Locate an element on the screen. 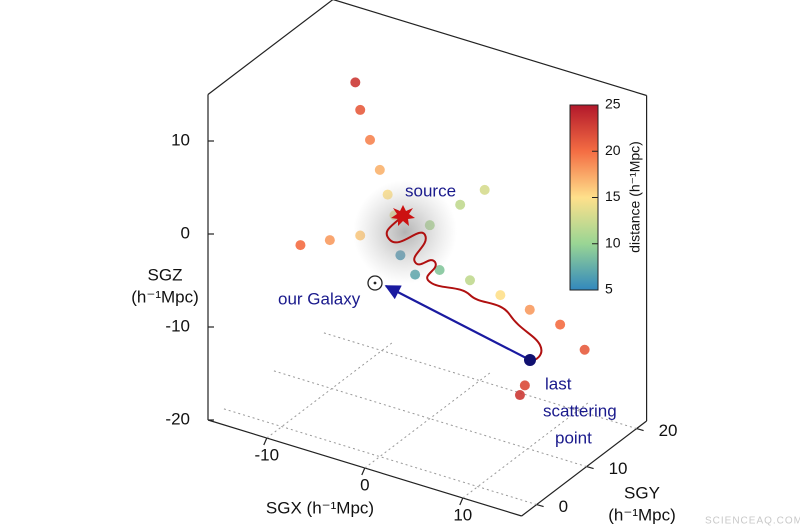 The width and height of the screenshot is (800, 530). y-tick-label: 20 is located at coordinates (668, 430).